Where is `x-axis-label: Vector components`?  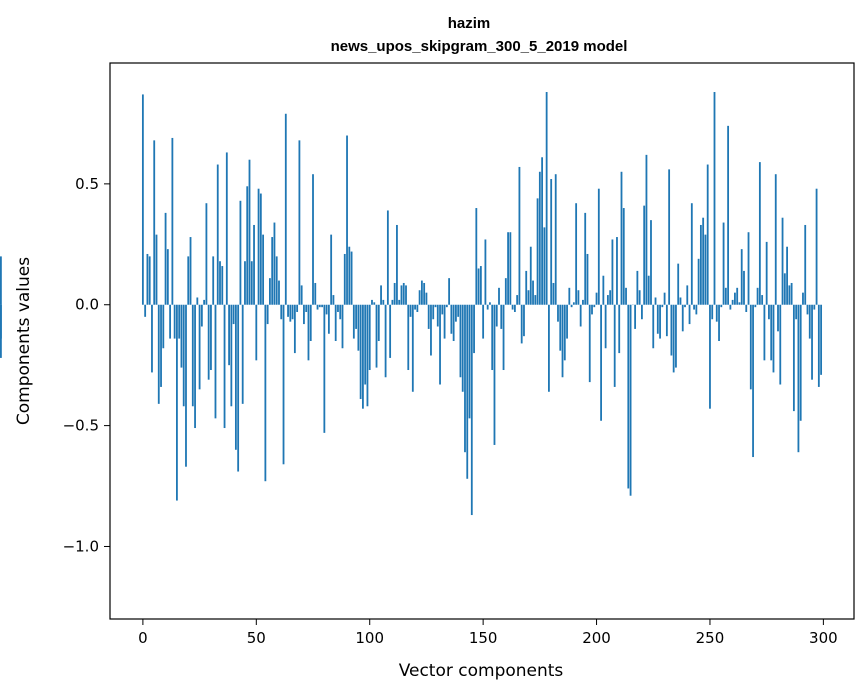
x-axis-label: Vector components is located at coordinates (481, 671).